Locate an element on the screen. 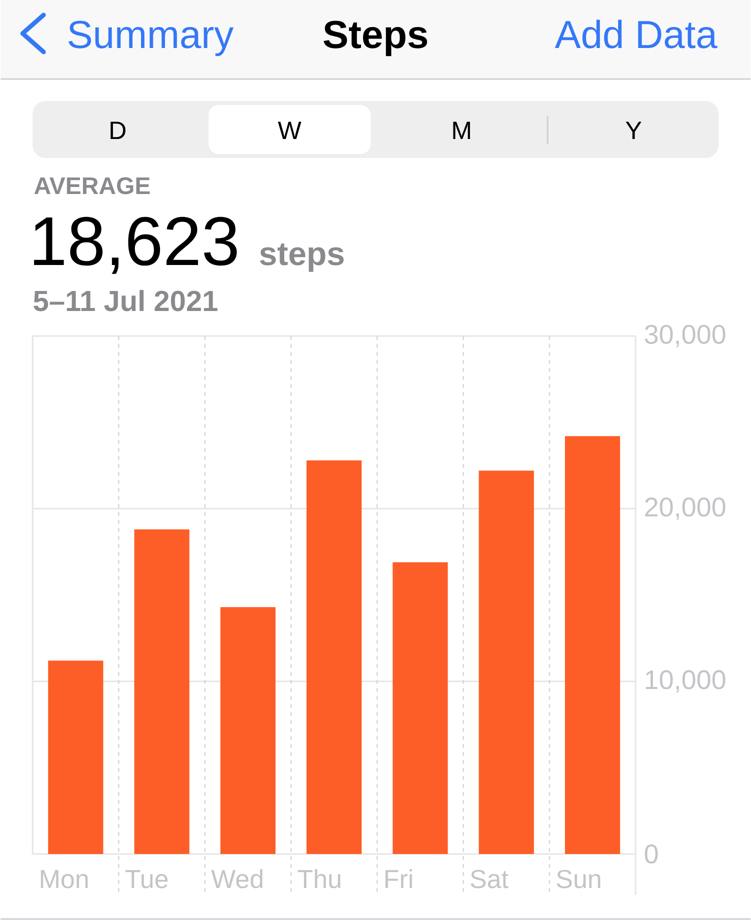 The height and width of the screenshot is (920, 751). y-tick-label: 30,000 is located at coordinates (685, 336).